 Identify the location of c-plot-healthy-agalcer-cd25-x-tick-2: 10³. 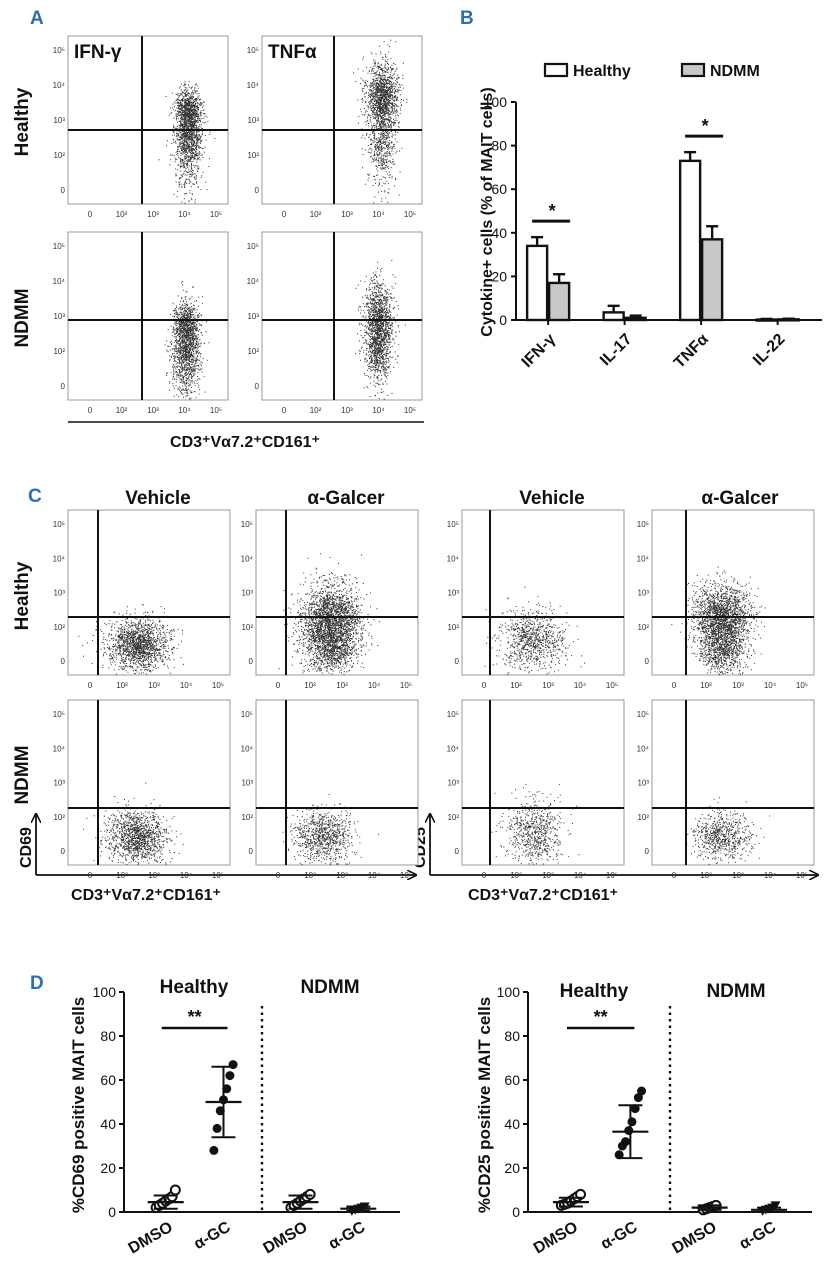
(738, 685).